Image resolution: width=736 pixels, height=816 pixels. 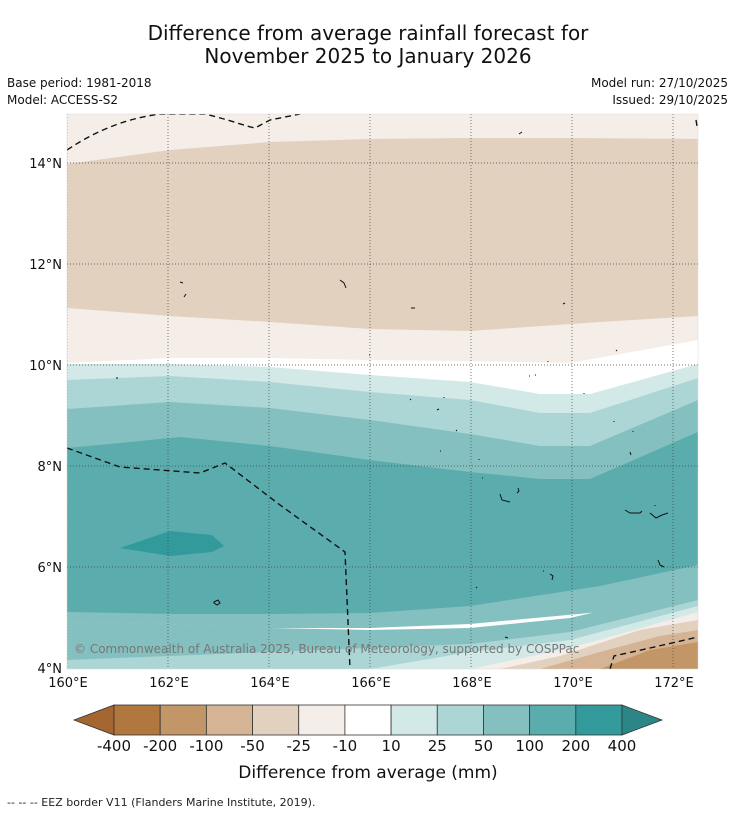 What do you see at coordinates (367, 773) in the screenshot?
I see `colorbar-title: Difference from average (mm)` at bounding box center [367, 773].